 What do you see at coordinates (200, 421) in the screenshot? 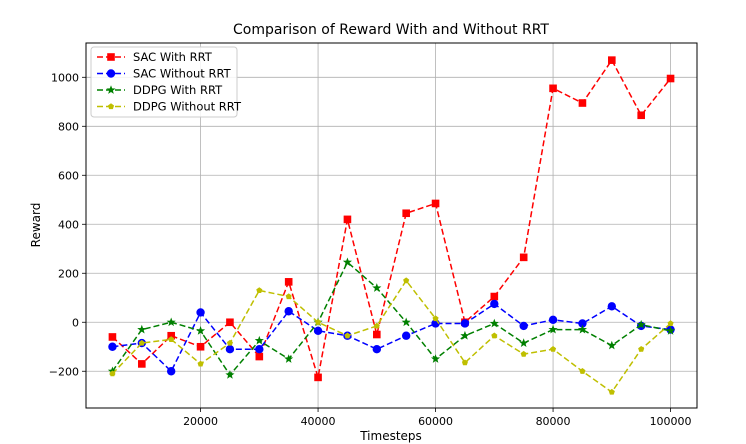
I see `x-tick-label: 20000` at bounding box center [200, 421].